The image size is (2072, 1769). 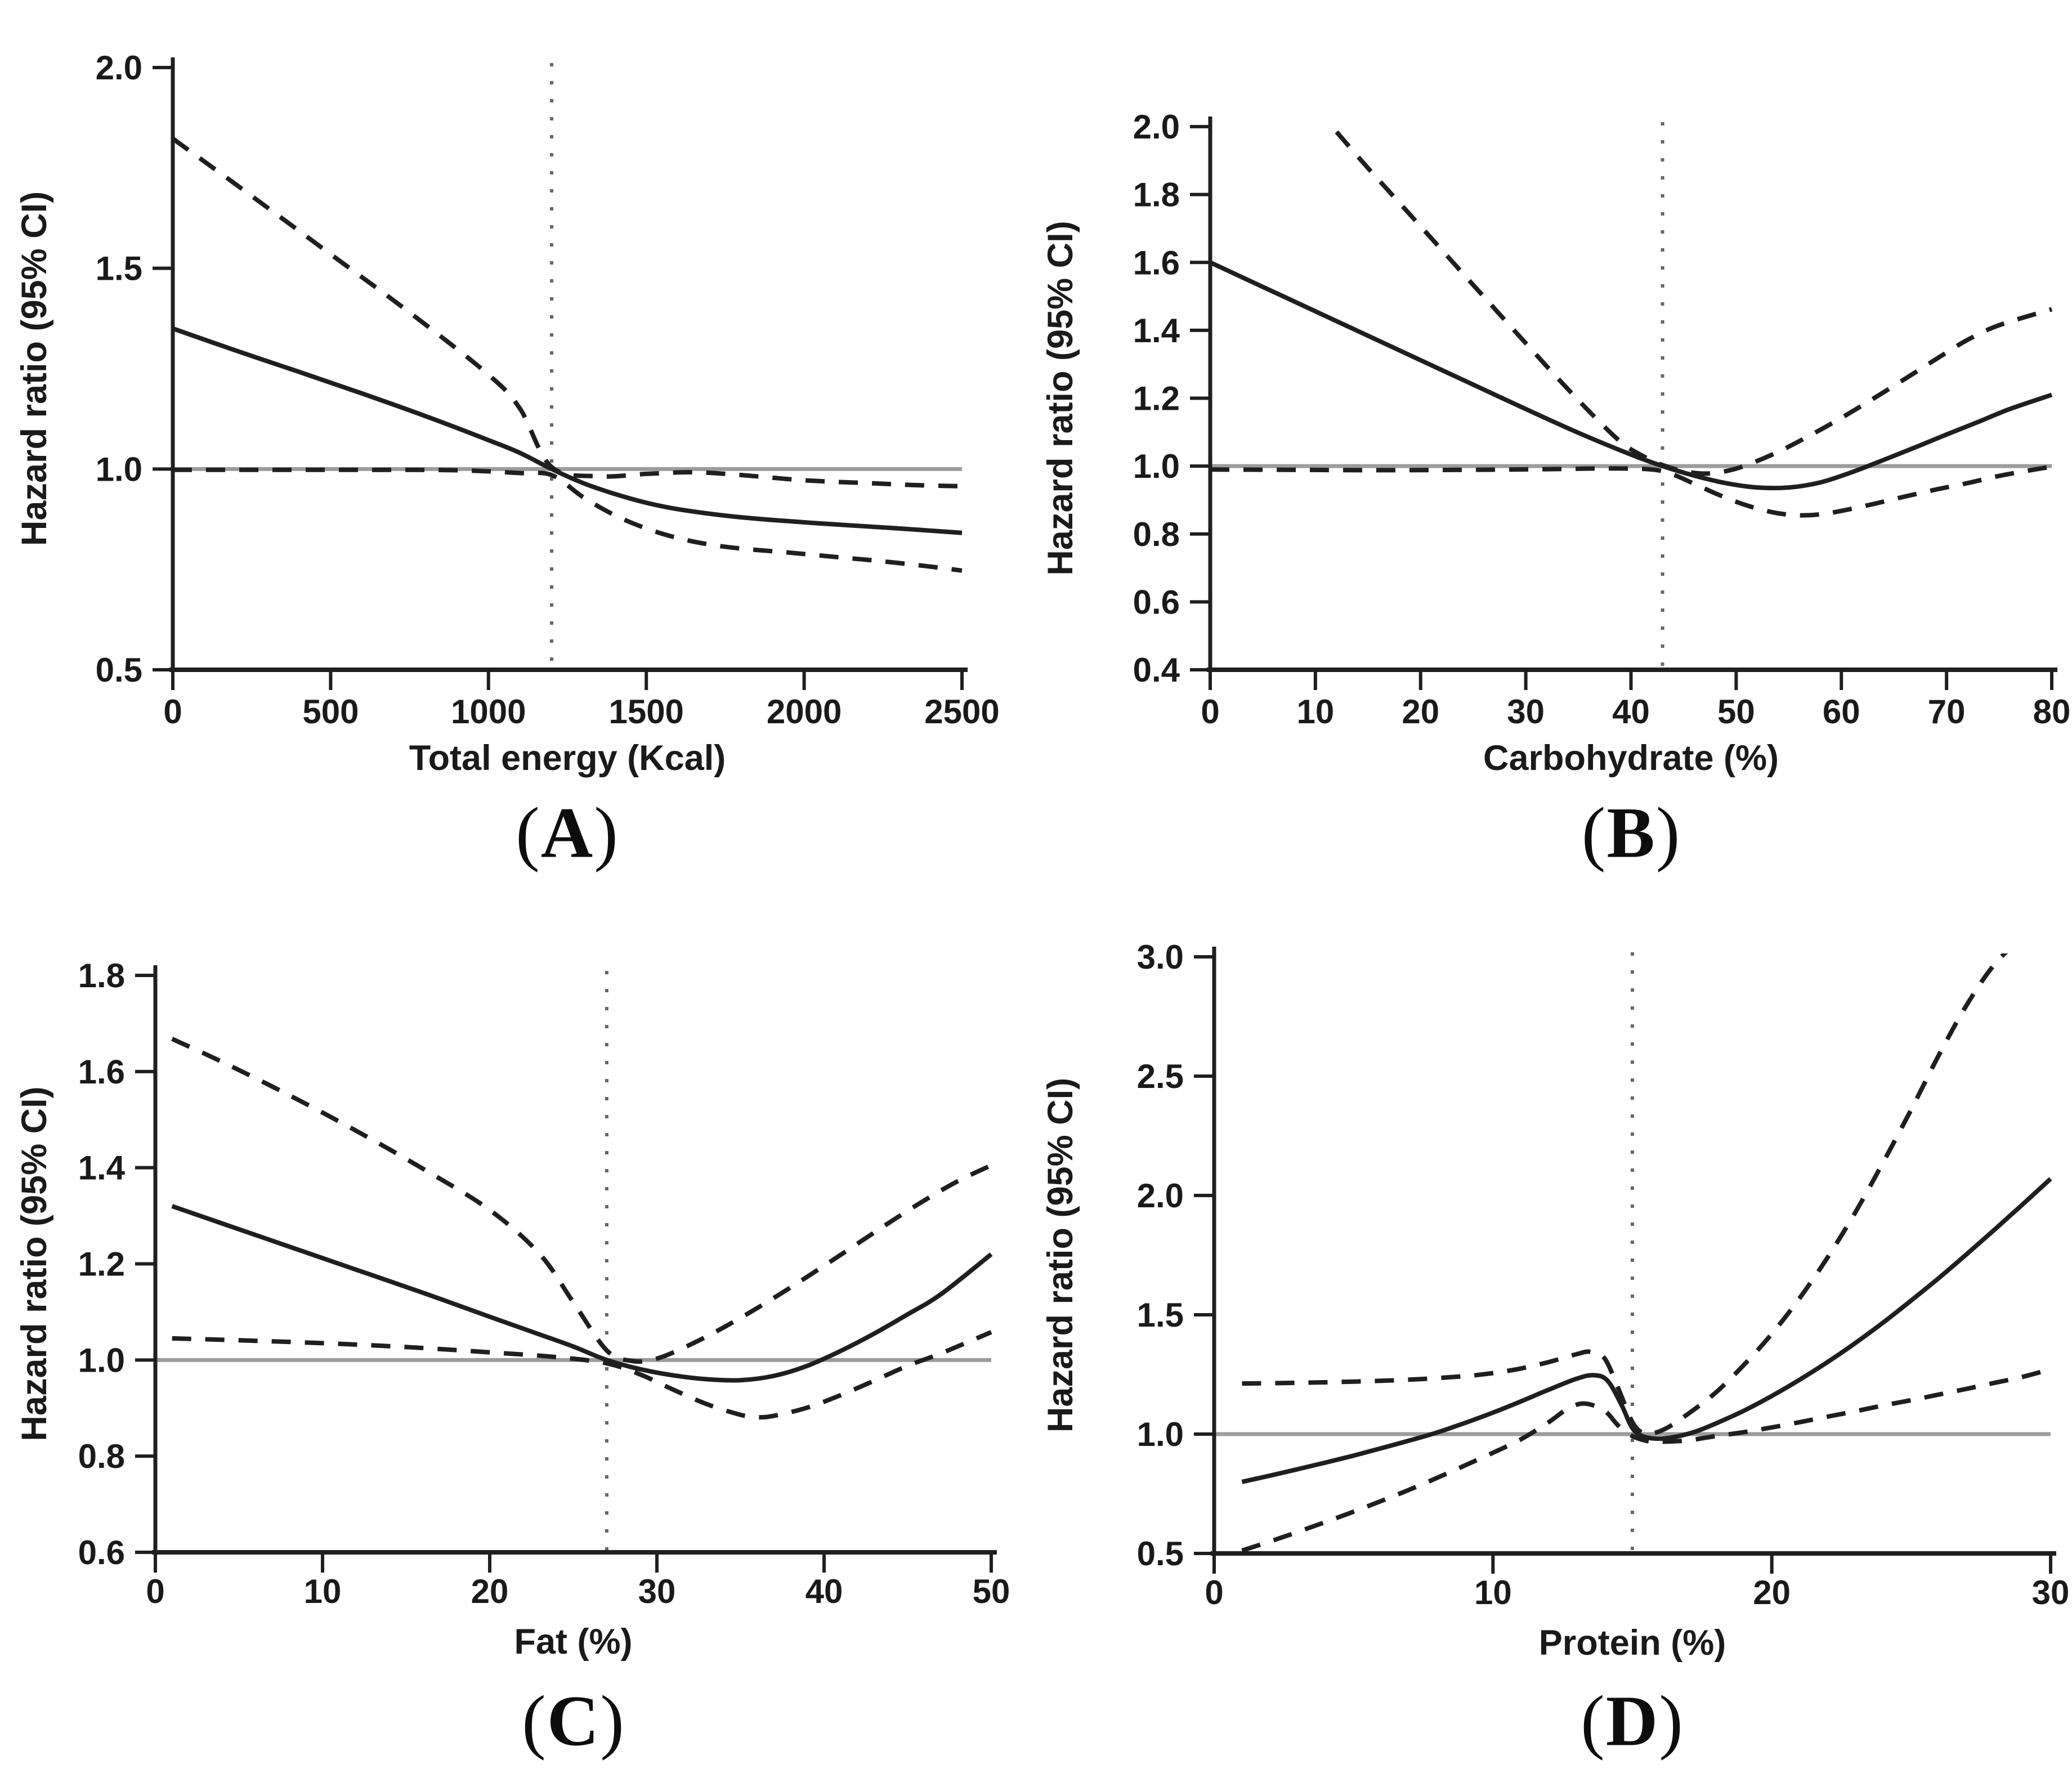 What do you see at coordinates (488, 712) in the screenshot?
I see `x-tick-label: 1000` at bounding box center [488, 712].